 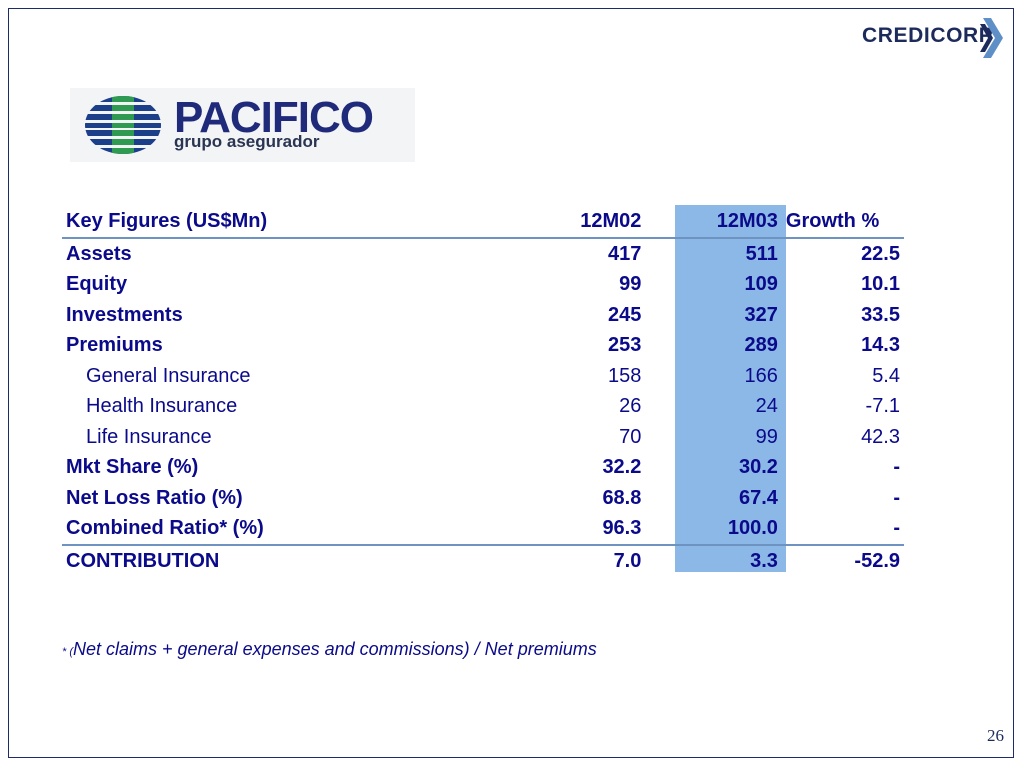 What do you see at coordinates (766, 406) in the screenshot?
I see `value-12m03: 24` at bounding box center [766, 406].